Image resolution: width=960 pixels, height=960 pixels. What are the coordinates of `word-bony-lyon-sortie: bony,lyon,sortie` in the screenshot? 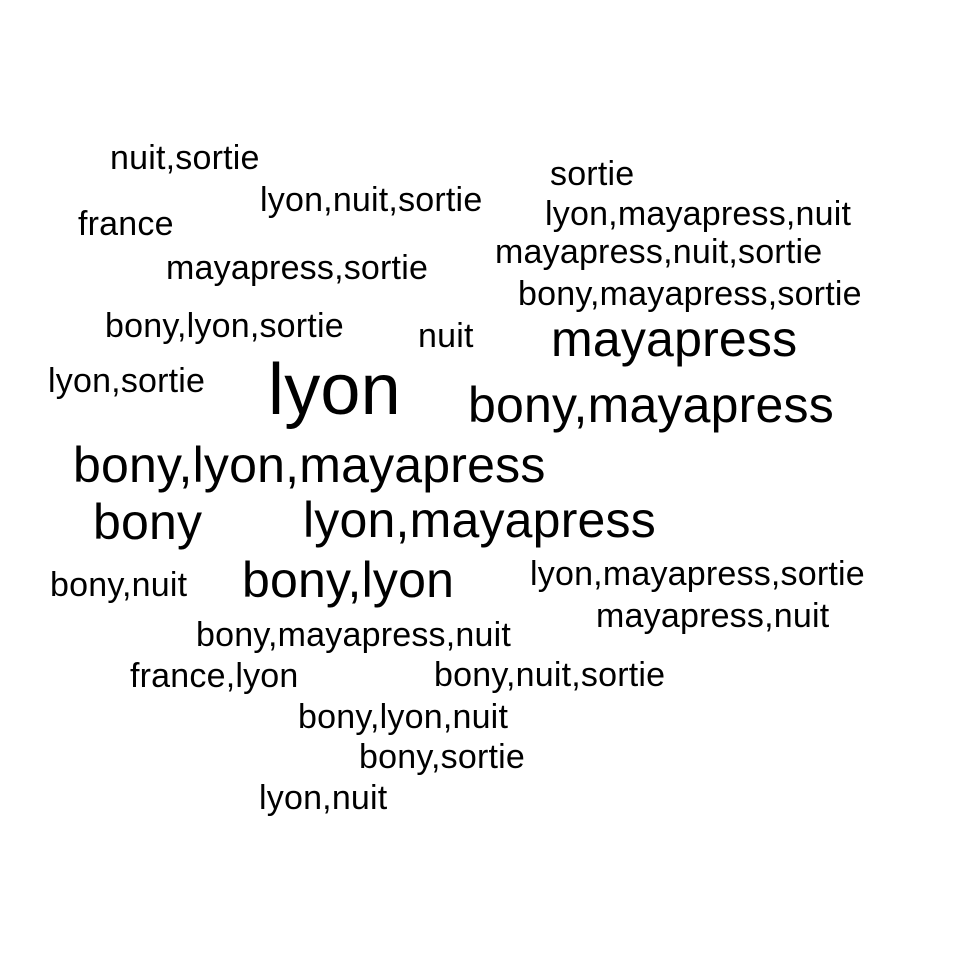 It's located at (224, 326).